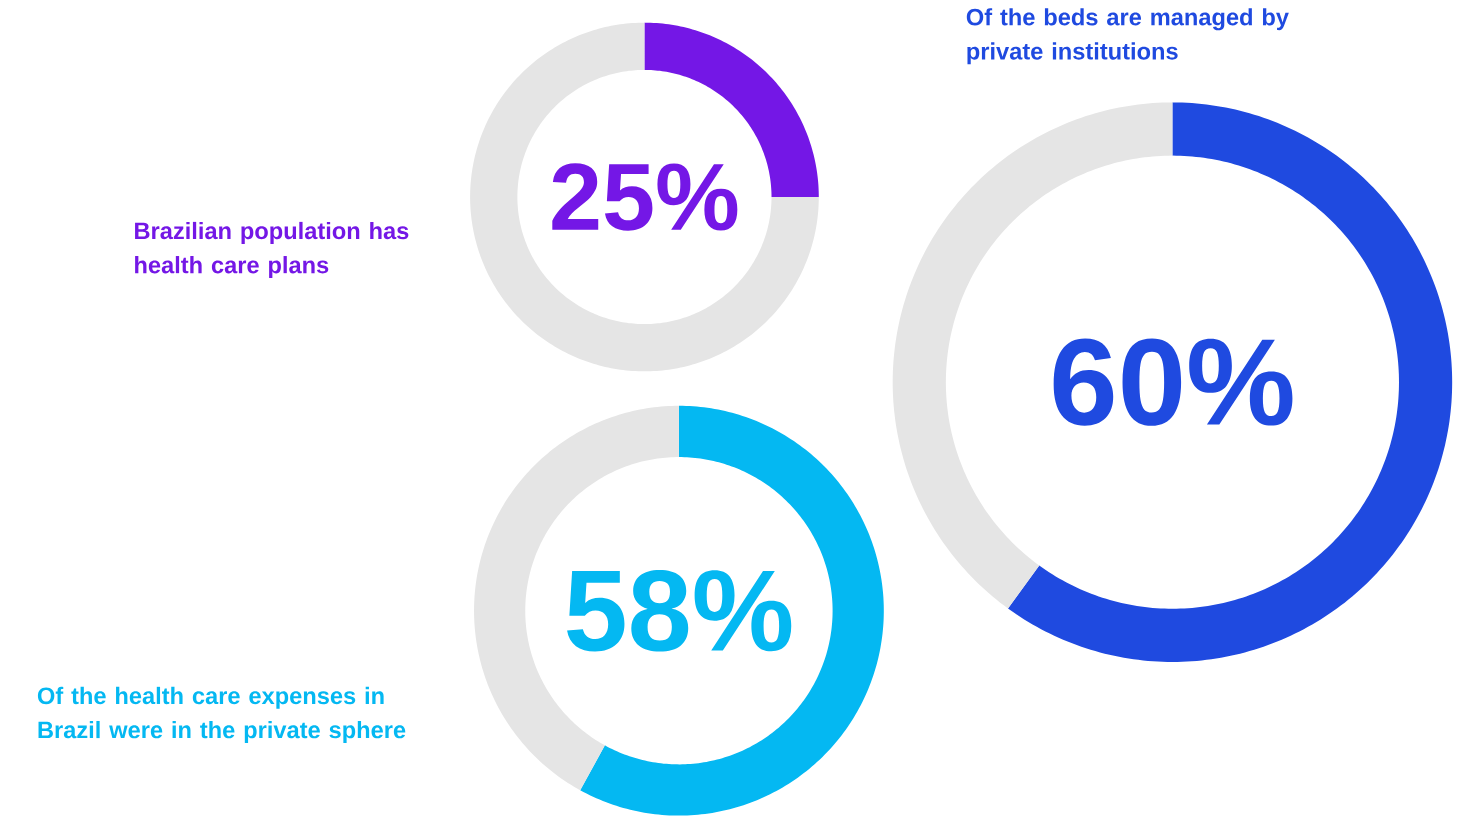  Describe the element at coordinates (272, 249) in the screenshot. I see `text: Brazilian population has health care plans` at that location.